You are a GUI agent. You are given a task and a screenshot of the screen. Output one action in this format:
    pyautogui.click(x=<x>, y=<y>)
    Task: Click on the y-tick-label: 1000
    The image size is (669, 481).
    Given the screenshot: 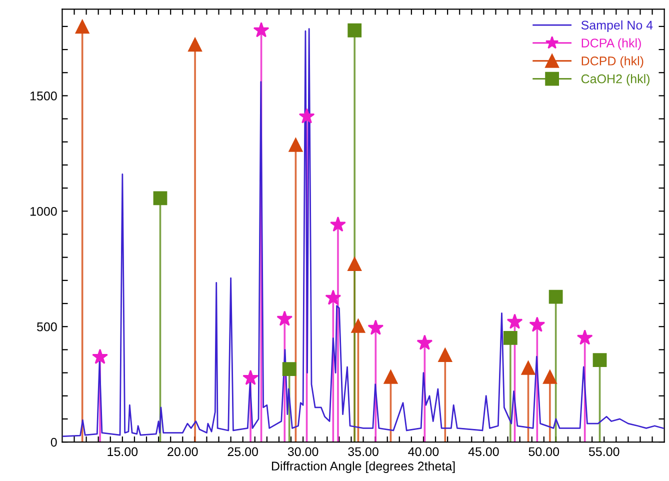 What is the action you would take?
    pyautogui.click(x=43, y=211)
    